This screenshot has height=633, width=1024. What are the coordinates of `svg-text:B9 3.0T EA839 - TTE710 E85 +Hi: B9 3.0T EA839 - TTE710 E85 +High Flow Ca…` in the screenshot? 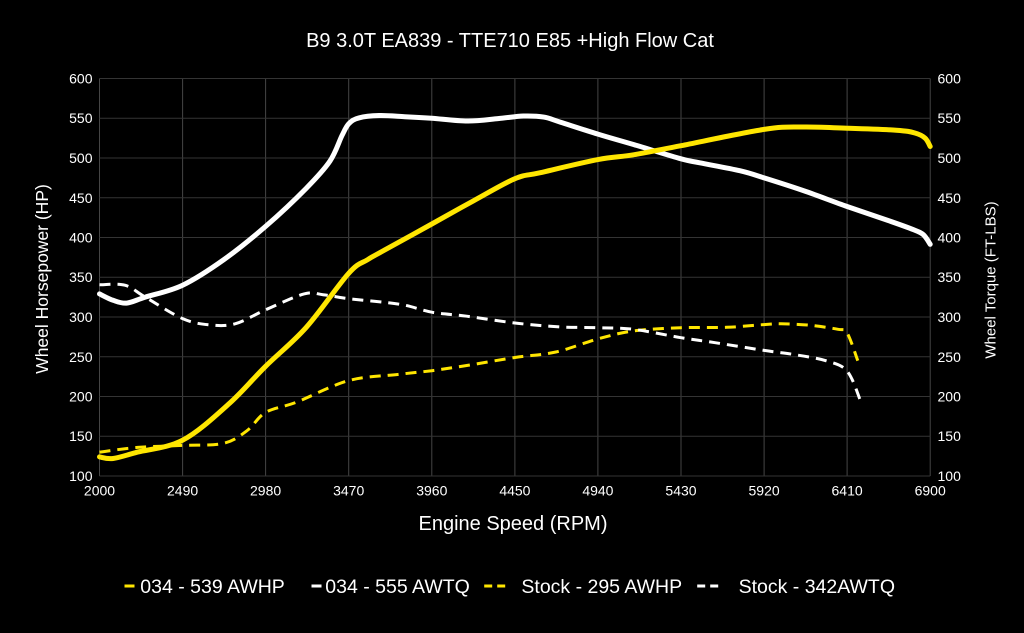 It's located at (510, 41).